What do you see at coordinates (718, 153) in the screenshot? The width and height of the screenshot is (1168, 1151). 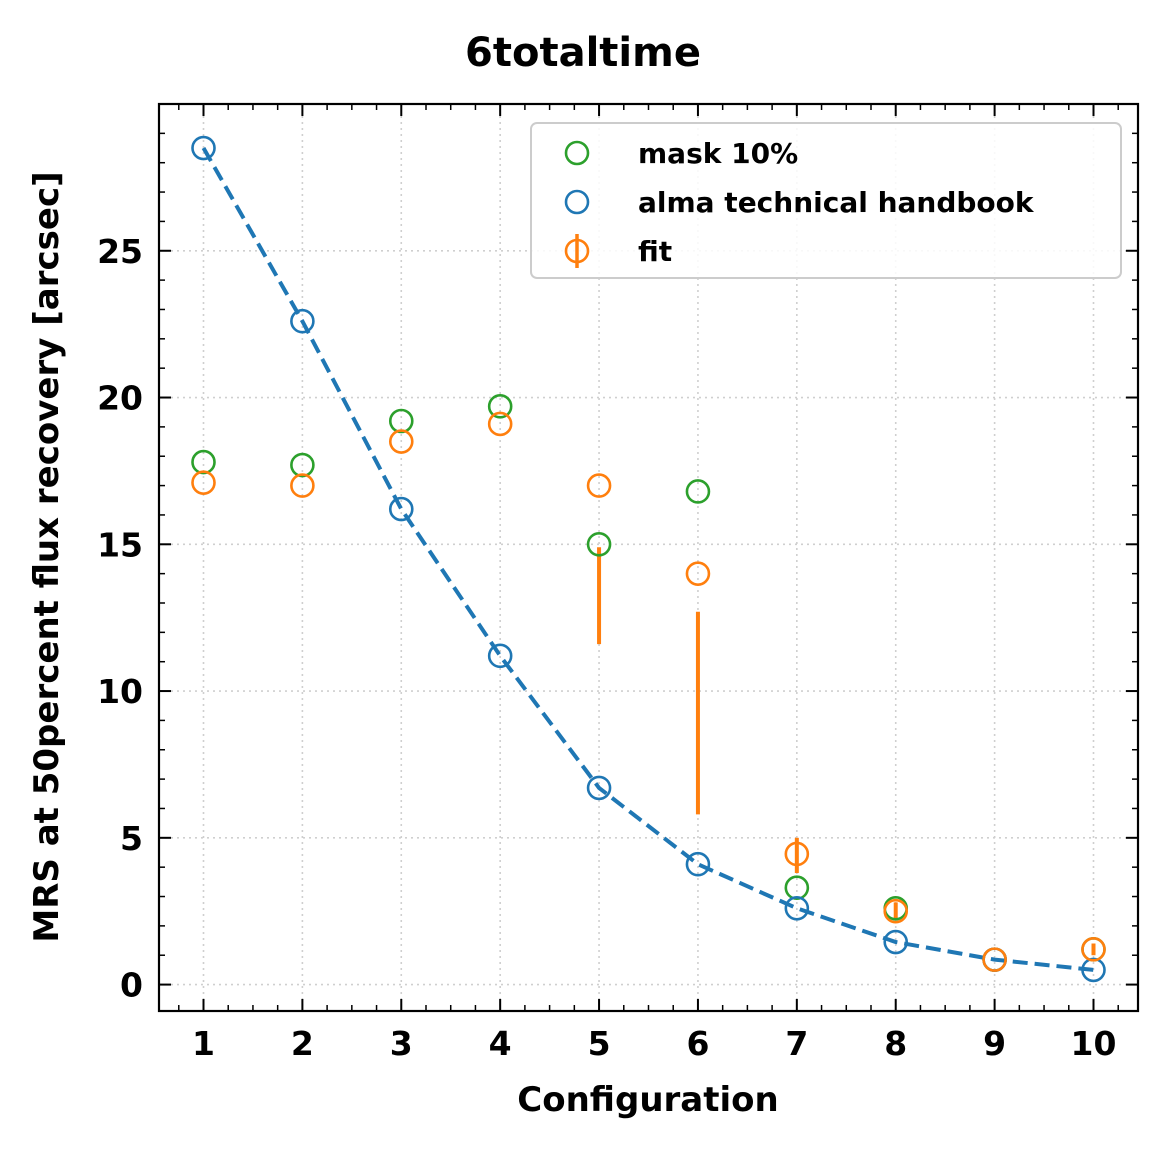 I see `legend-label: mask 10%` at bounding box center [718, 153].